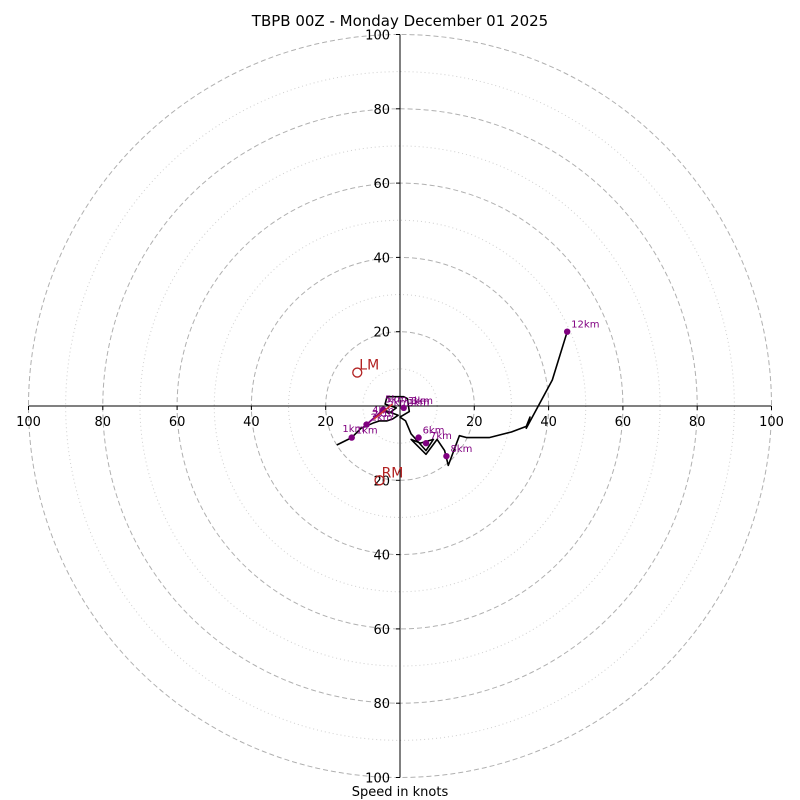 This screenshot has width=800, height=800. Describe the element at coordinates (434, 431) in the screenshot. I see `height-marker-label: 6km` at that location.